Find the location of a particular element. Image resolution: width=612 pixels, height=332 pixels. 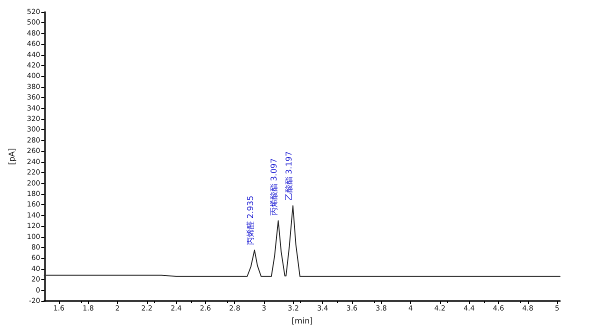

annotation: 丙烯酸酯 3.097 is located at coordinates (274, 187).